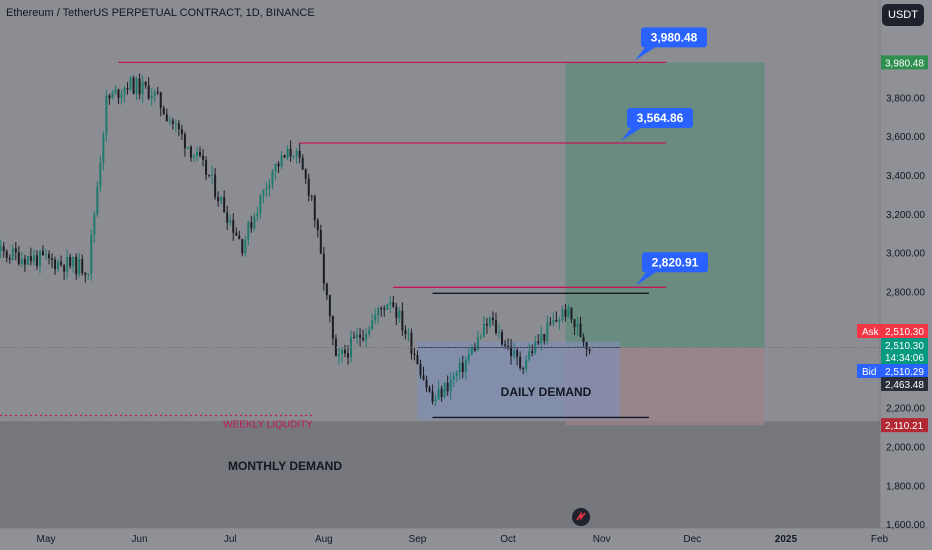  I want to click on ask-label-bg, so click(869, 331).